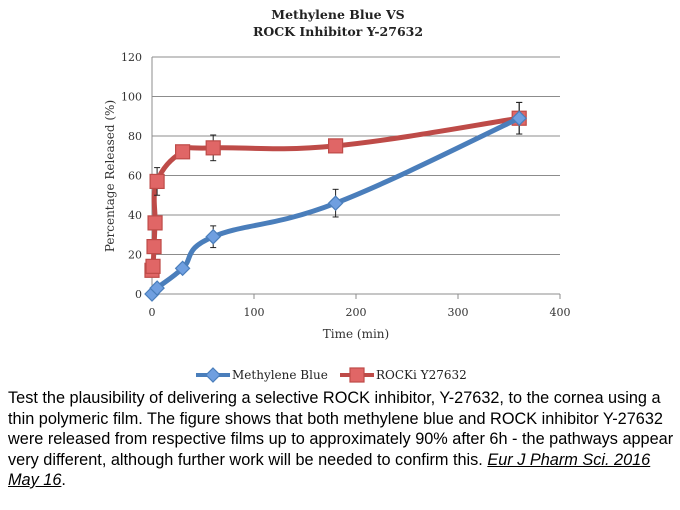 This screenshot has height=510, width=680. What do you see at coordinates (135, 176) in the screenshot?
I see `y-tick-label: 60` at bounding box center [135, 176].